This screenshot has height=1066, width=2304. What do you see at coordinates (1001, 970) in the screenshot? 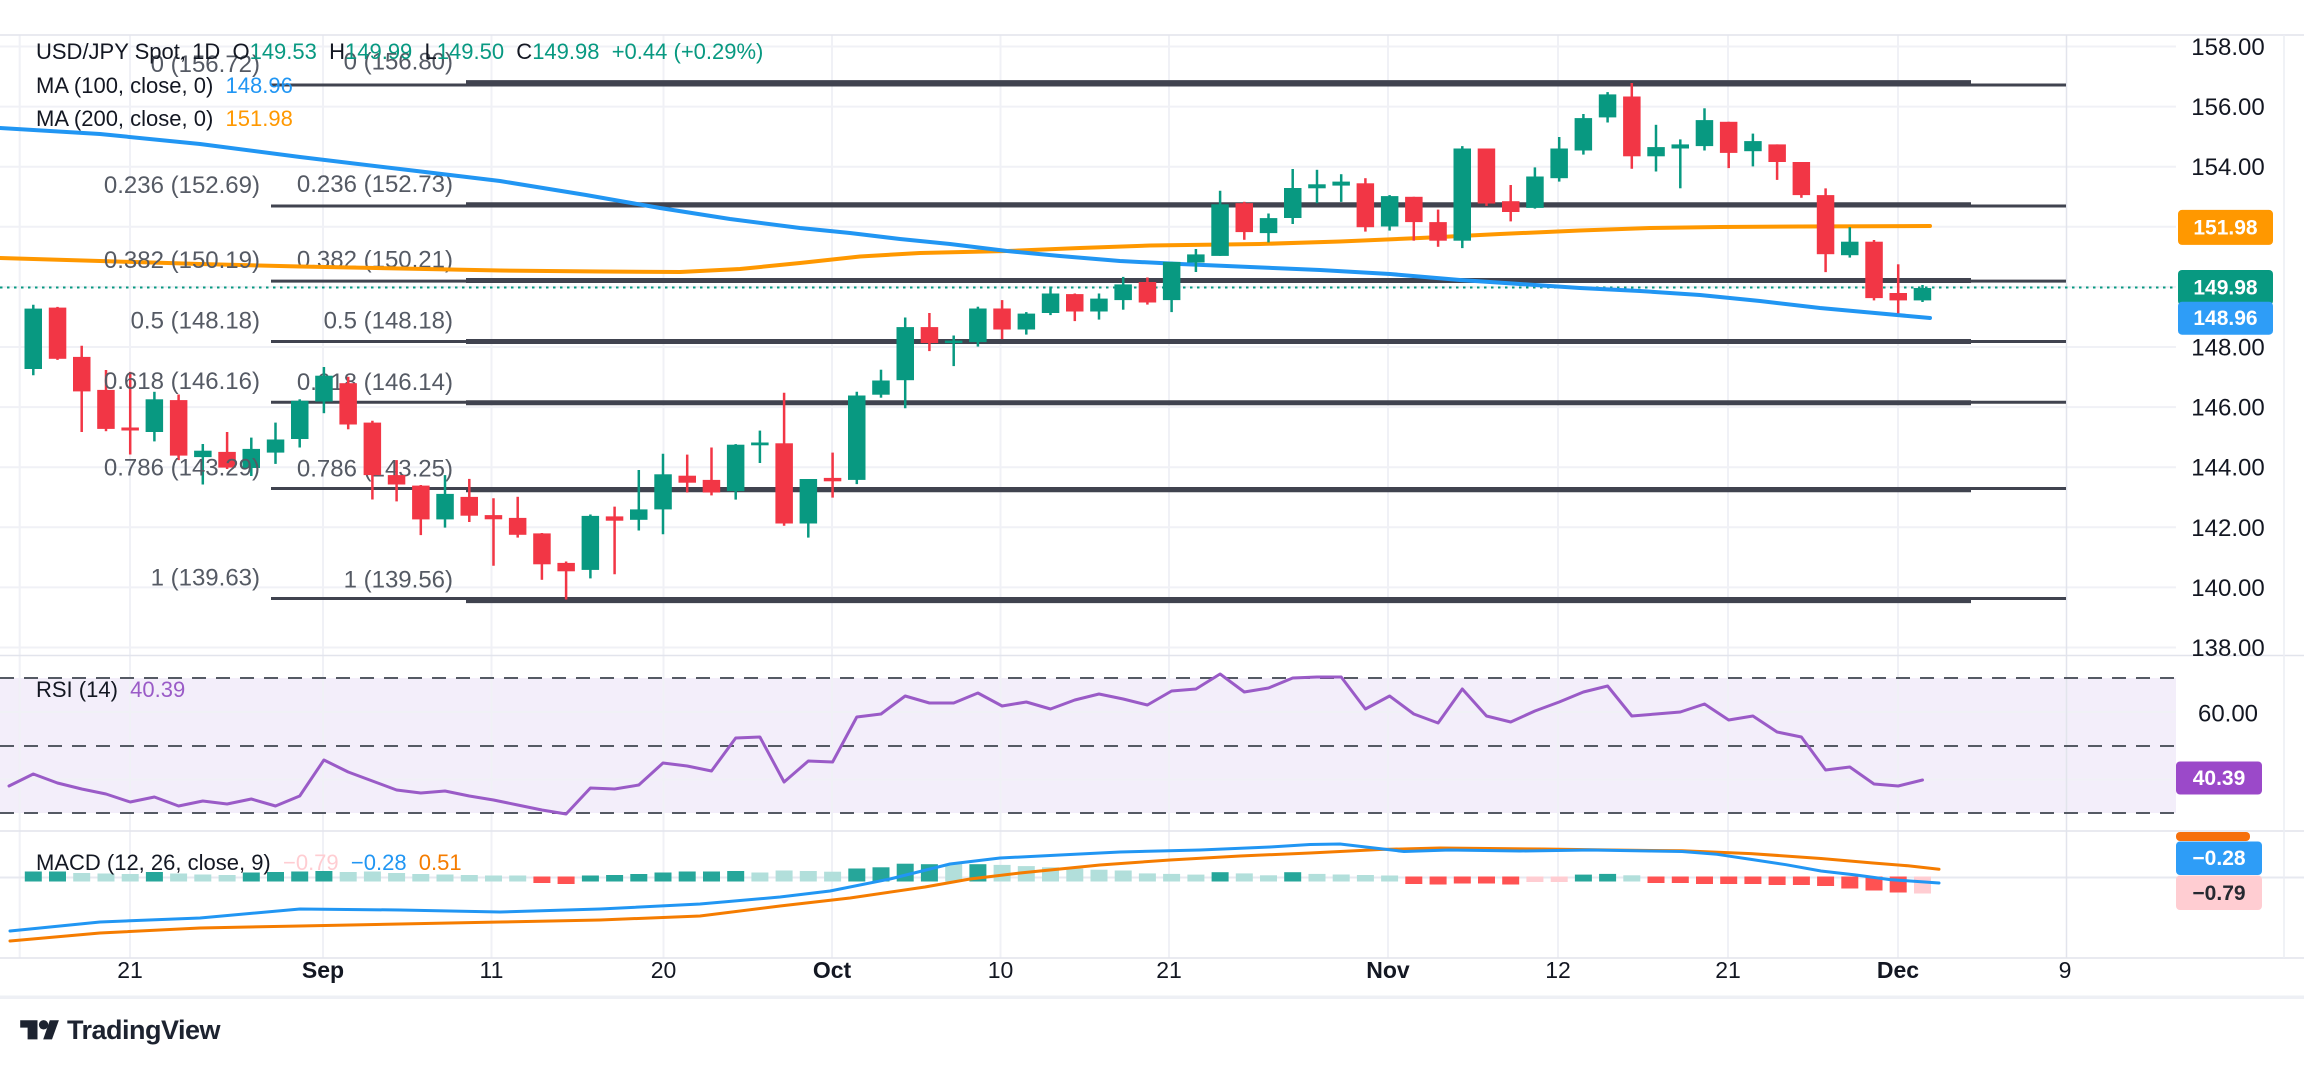
I see `svg-text: 10` at bounding box center [1001, 970].